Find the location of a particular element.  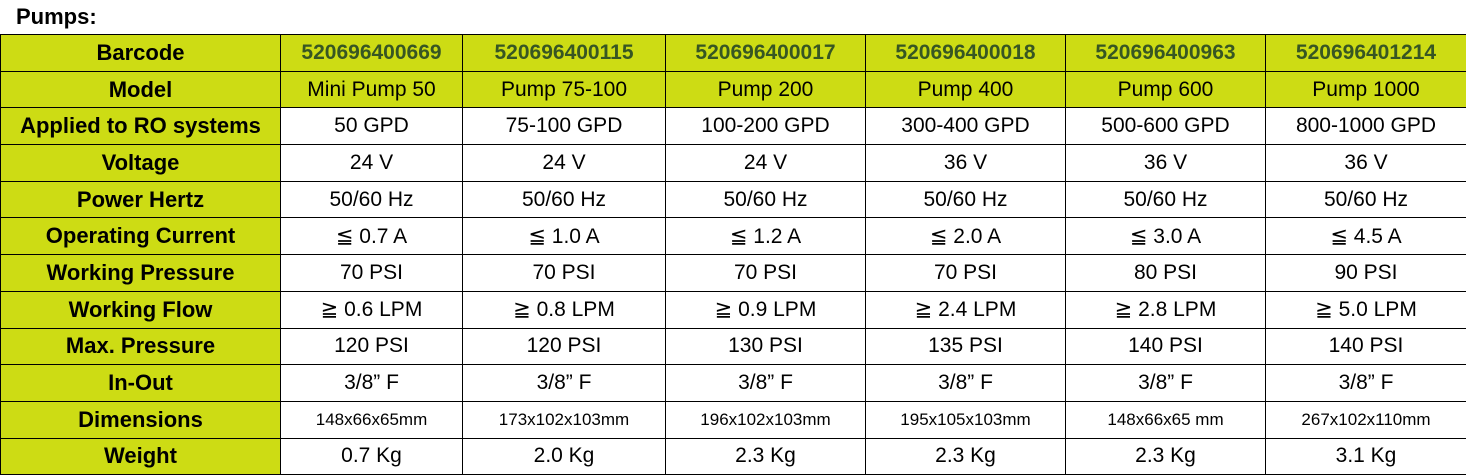

cell: Pump 400 is located at coordinates (965, 89).